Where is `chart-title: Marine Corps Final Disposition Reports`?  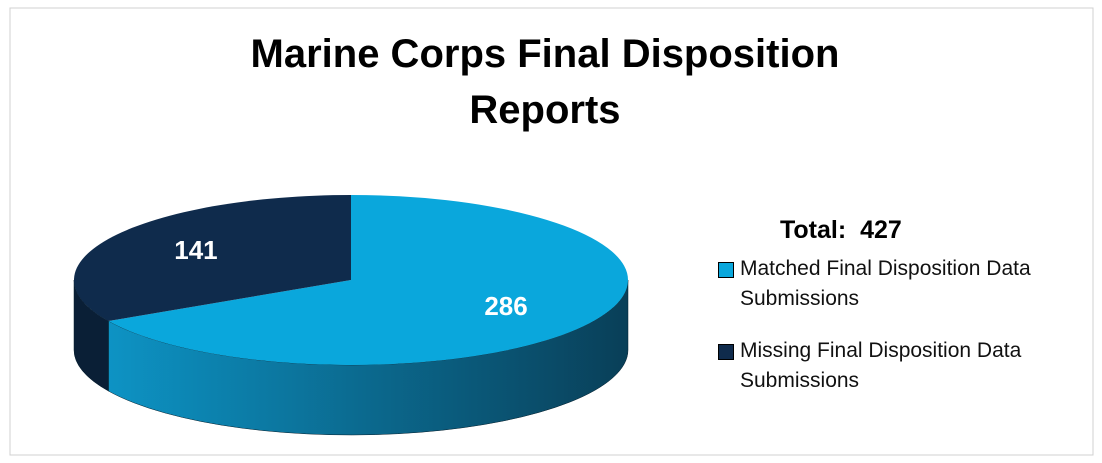
chart-title: Marine Corps Final Disposition Reports is located at coordinates (545, 82).